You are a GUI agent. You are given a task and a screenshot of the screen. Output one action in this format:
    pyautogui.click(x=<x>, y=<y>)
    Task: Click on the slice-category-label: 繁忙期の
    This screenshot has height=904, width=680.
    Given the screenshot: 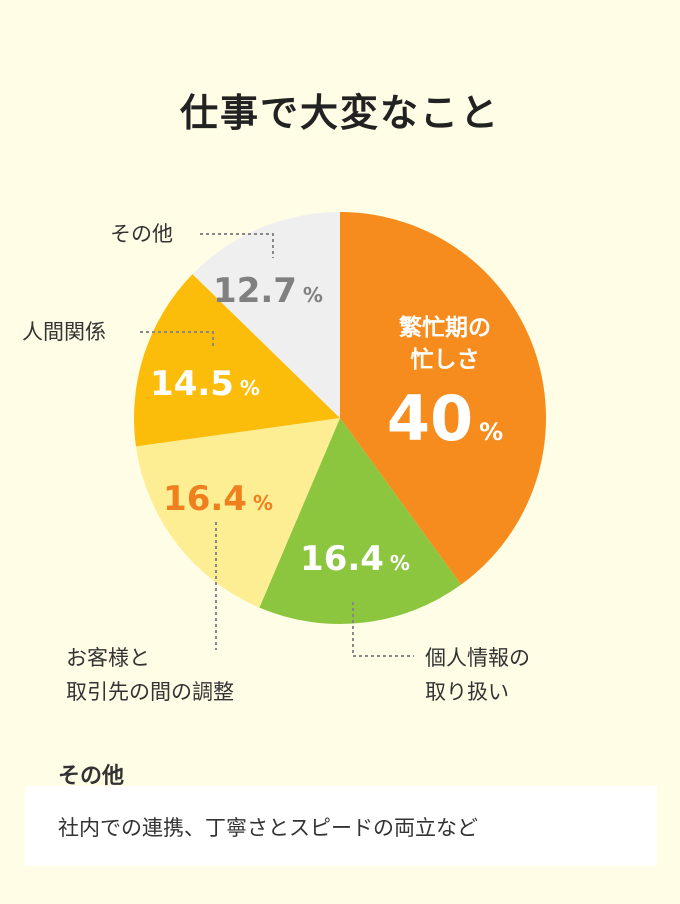 What is the action you would take?
    pyautogui.click(x=445, y=327)
    